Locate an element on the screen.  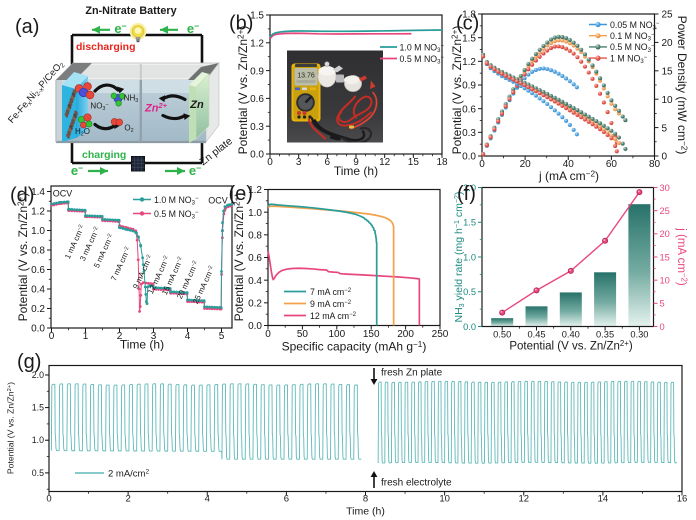
svg-text: NO3− is located at coordinates (99, 107).